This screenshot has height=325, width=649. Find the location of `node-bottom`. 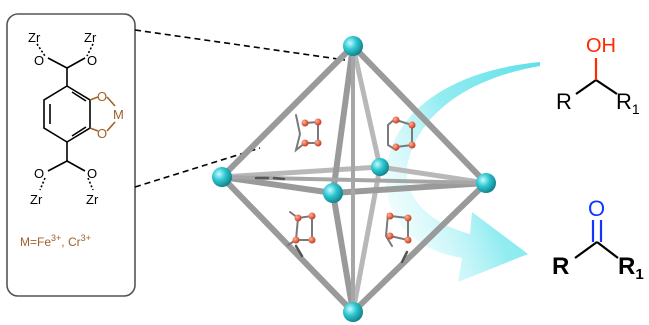

node-bottom is located at coordinates (353, 312).